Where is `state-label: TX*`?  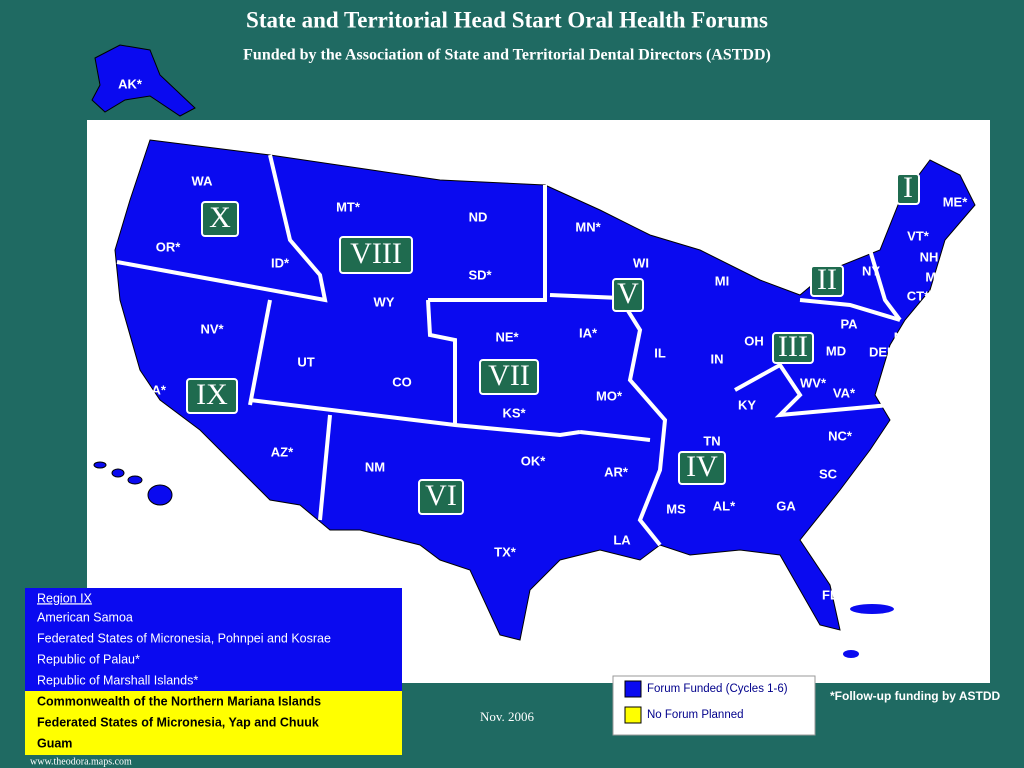 state-label: TX* is located at coordinates (505, 551).